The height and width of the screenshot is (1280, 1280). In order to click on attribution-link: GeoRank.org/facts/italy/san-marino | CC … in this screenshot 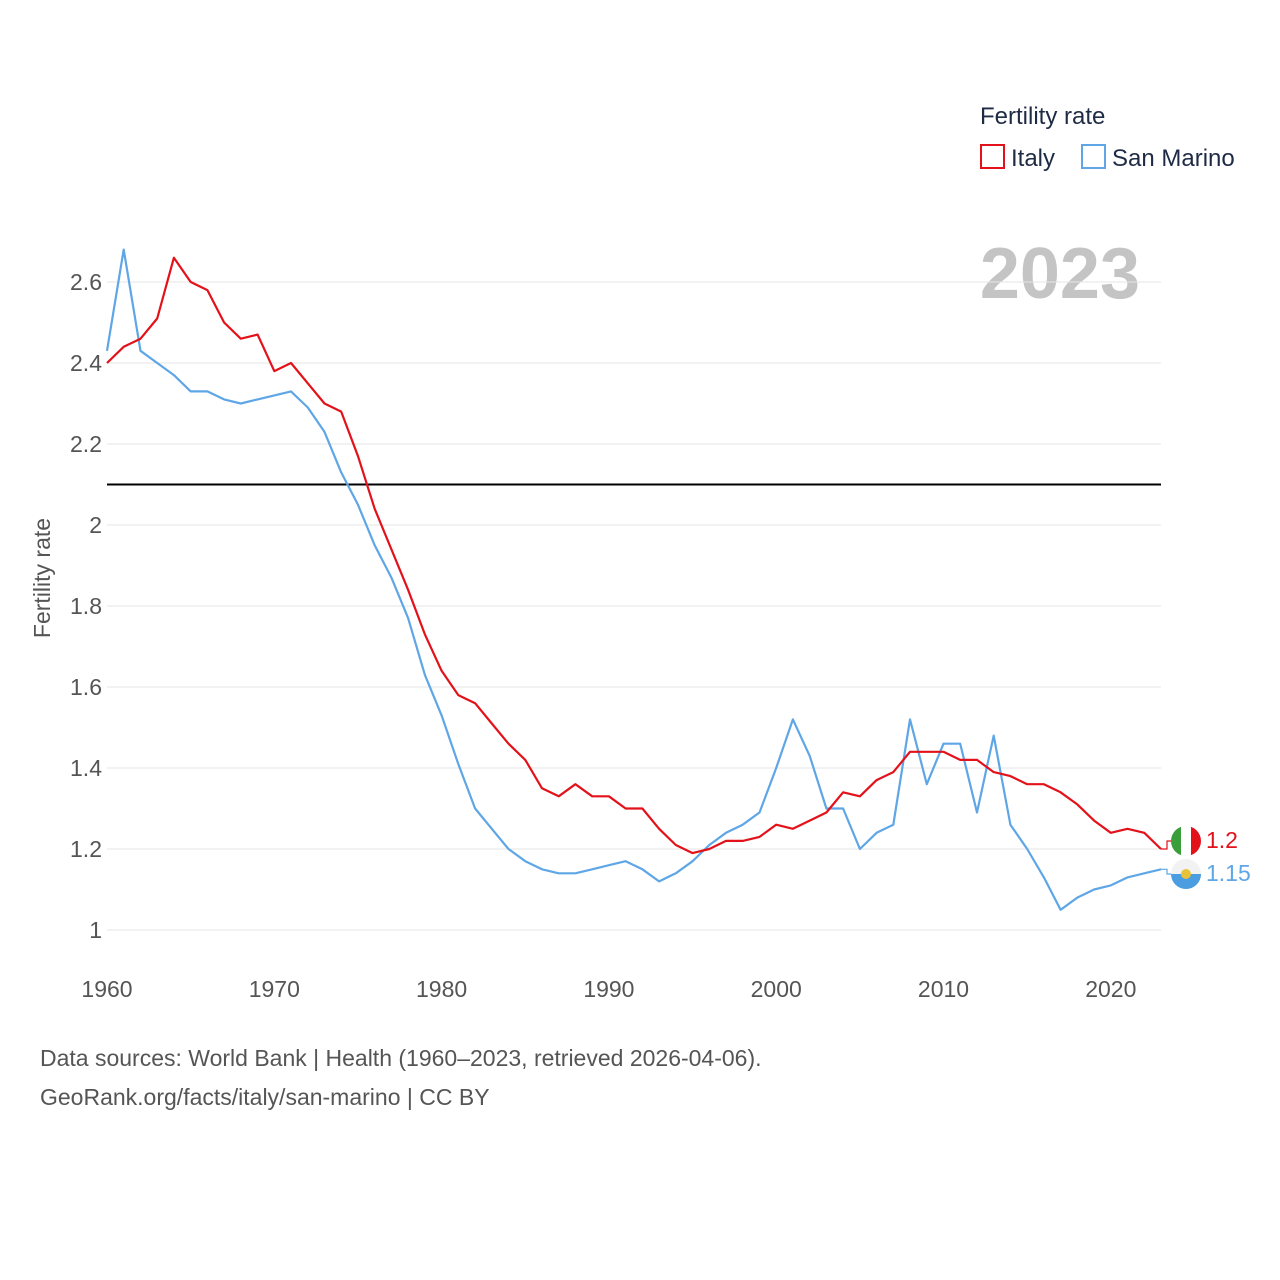, I will do `click(265, 1097)`.